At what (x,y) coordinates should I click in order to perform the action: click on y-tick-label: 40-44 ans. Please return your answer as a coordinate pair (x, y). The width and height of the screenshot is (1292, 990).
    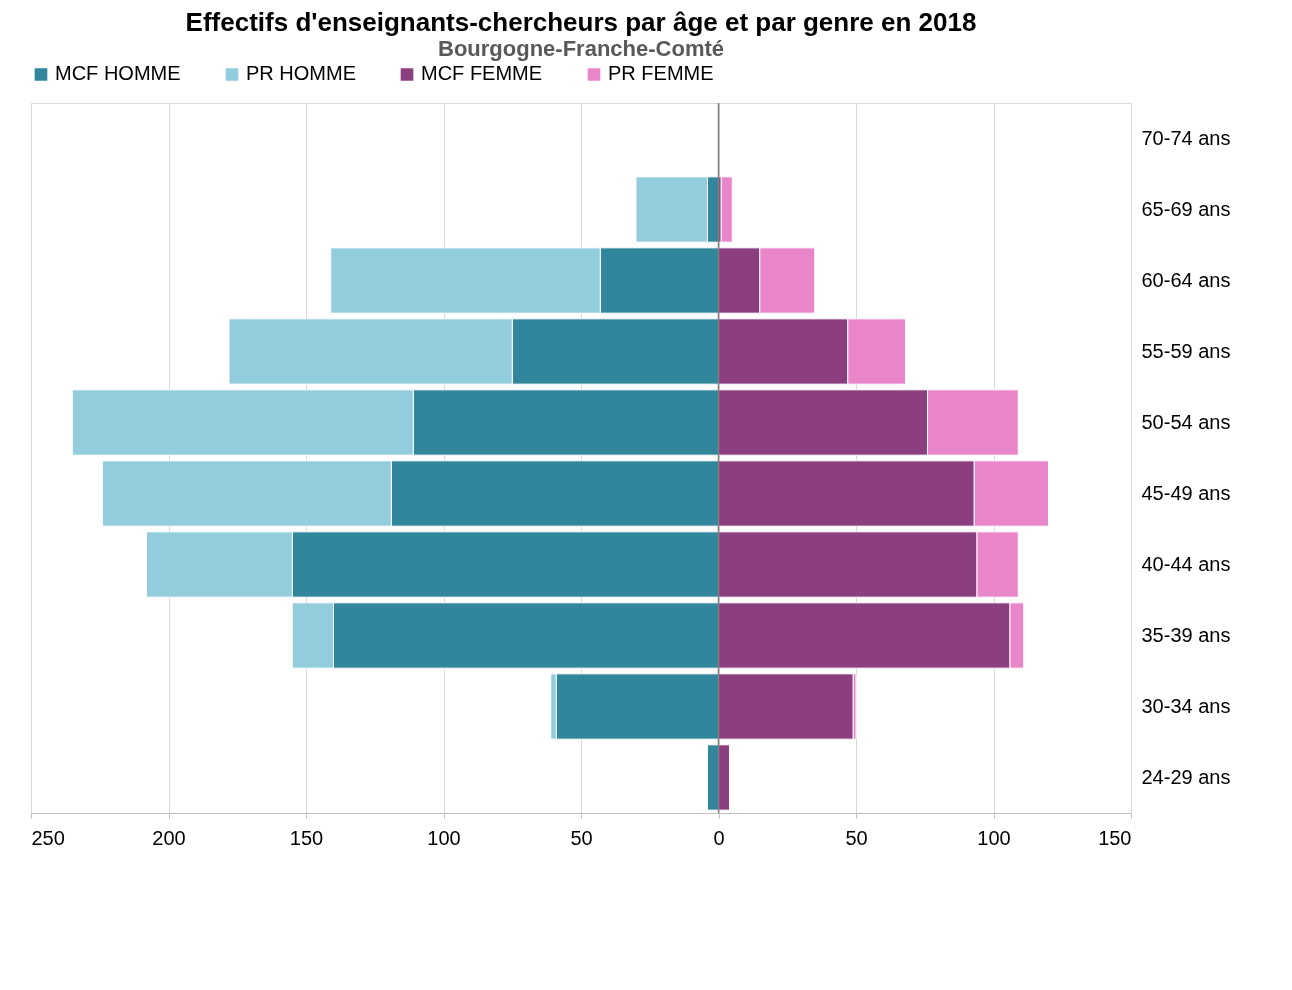
    Looking at the image, I should click on (1186, 563).